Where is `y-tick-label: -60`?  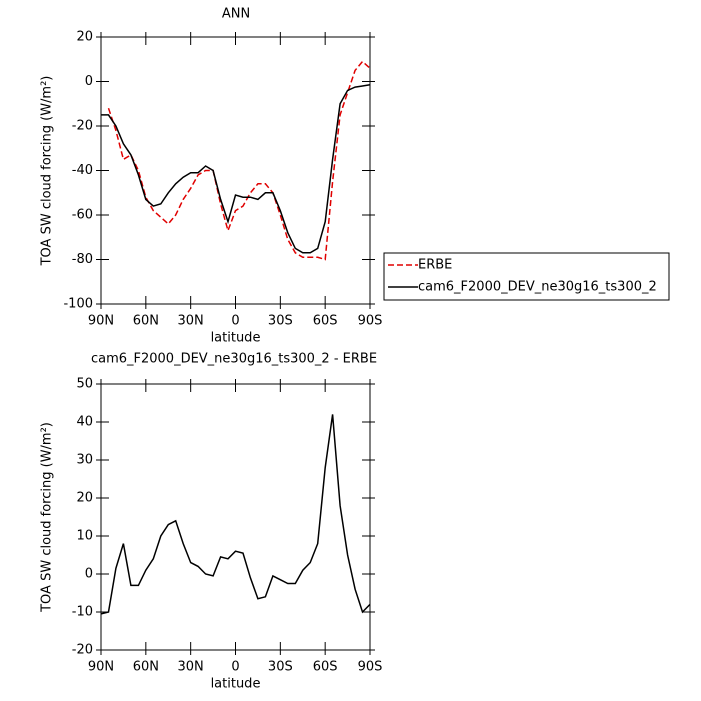 y-tick-label: -60 is located at coordinates (82, 215).